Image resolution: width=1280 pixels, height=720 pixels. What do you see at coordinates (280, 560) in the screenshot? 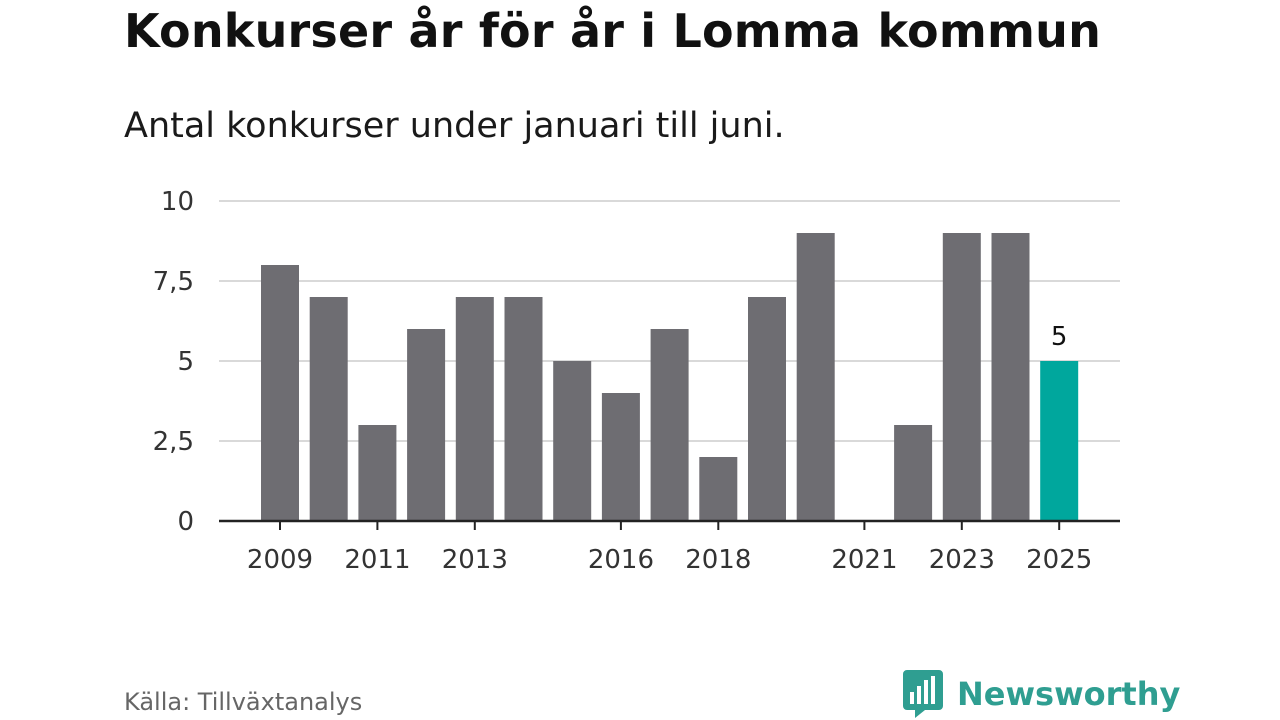
I see `x-tick-label: 2009` at bounding box center [280, 560].